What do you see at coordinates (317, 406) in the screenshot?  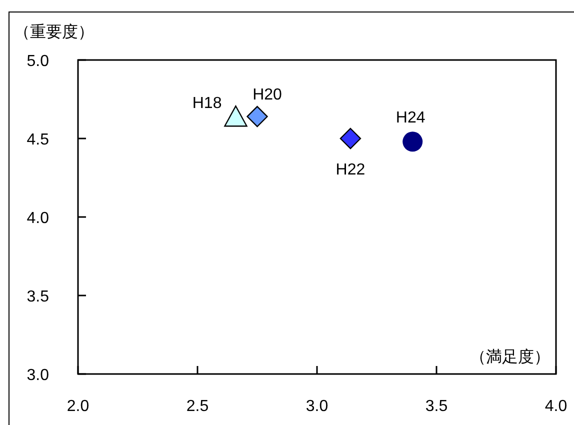 I see `x-tick-label: 3.0` at bounding box center [317, 406].